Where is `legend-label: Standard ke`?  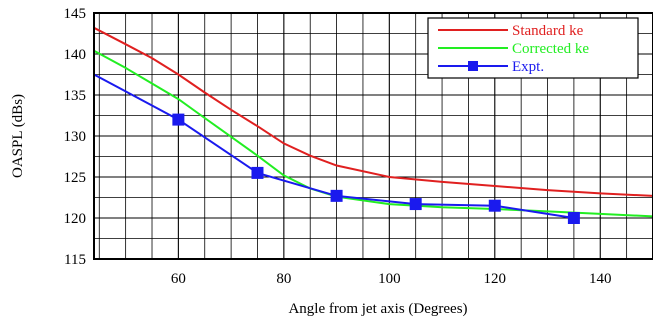 legend-label: Standard ke is located at coordinates (548, 31).